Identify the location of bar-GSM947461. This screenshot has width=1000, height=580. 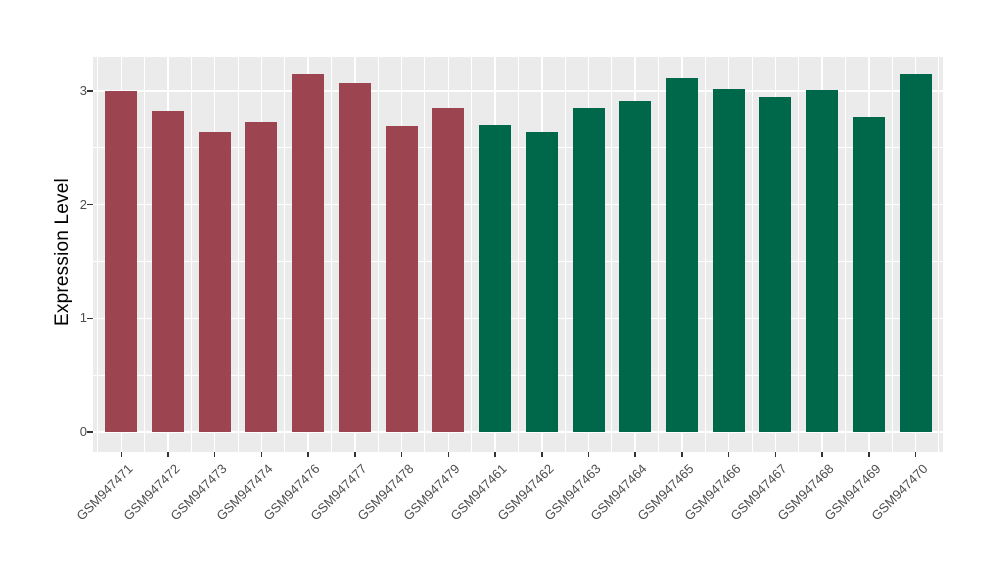
(495, 278).